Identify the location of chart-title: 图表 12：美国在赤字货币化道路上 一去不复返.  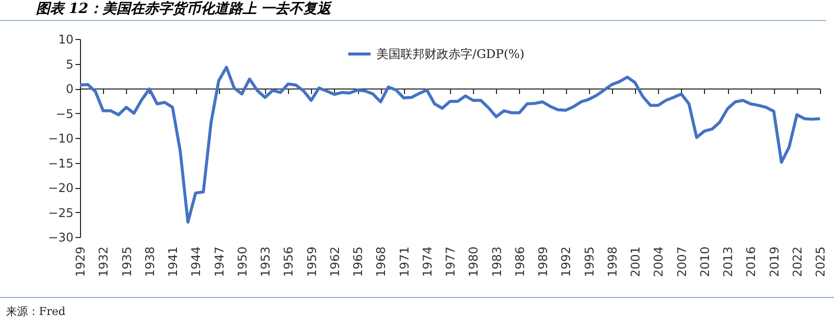
(413, 10).